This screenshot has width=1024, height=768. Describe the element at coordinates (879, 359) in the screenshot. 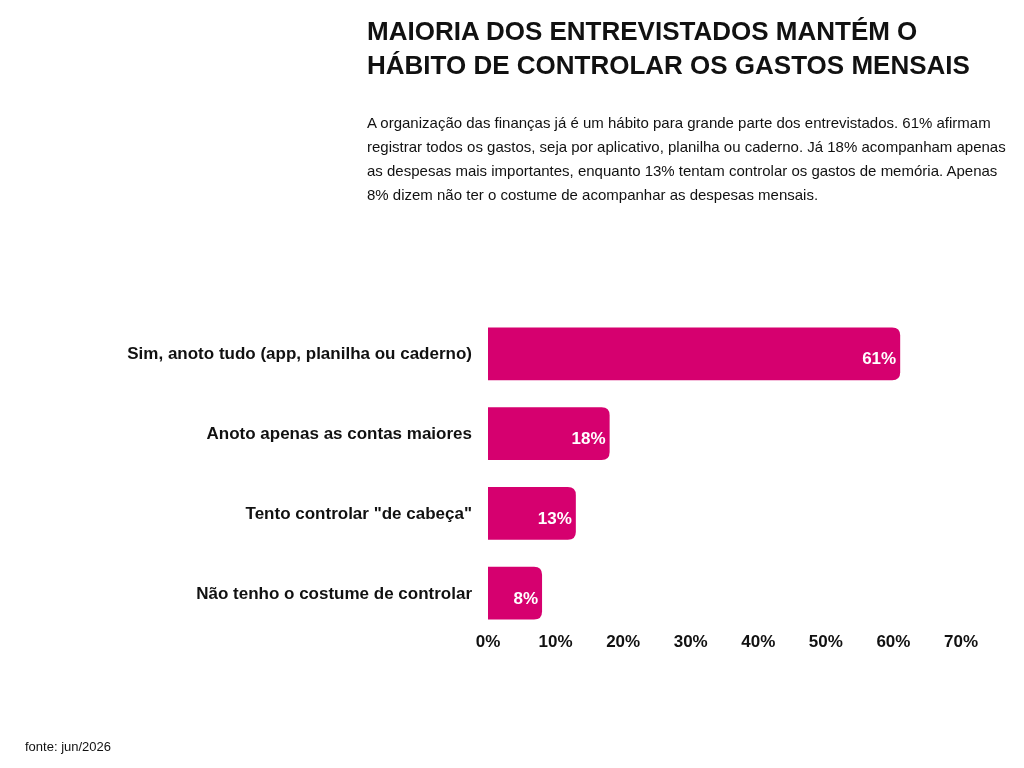

I see `data-label: 61%` at that location.